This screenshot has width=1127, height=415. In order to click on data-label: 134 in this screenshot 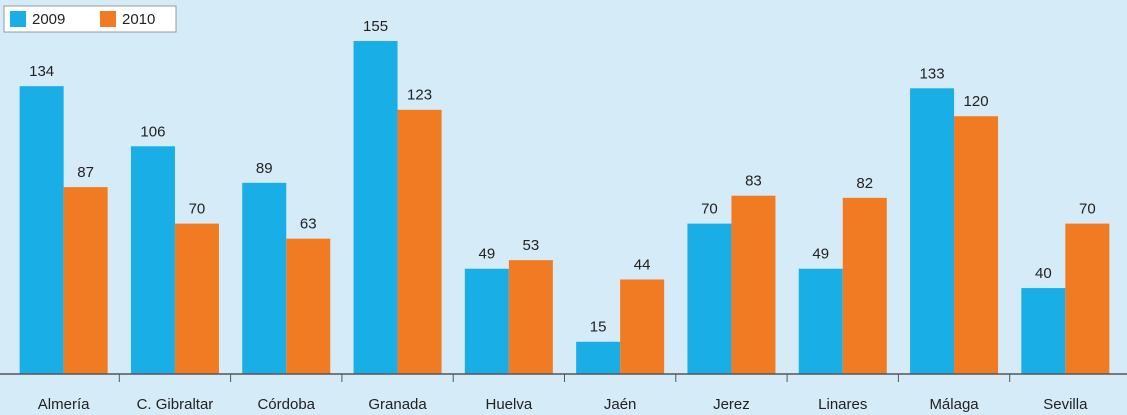, I will do `click(41, 71)`.